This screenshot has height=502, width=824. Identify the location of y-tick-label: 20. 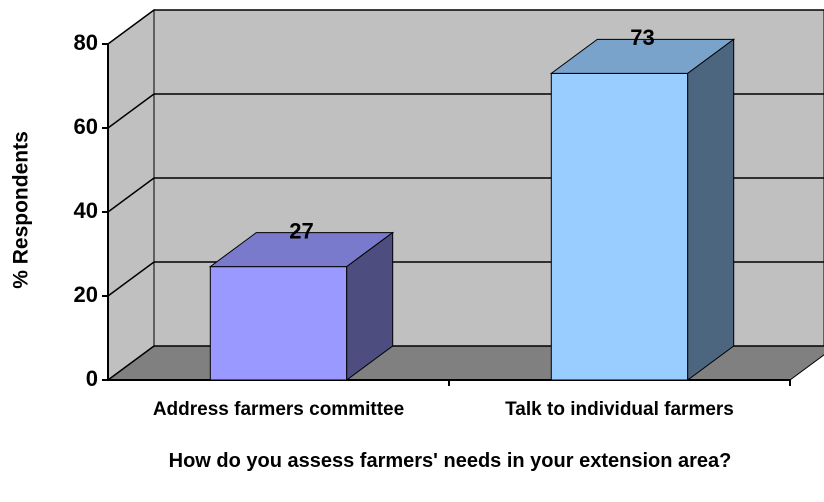
(86, 294).